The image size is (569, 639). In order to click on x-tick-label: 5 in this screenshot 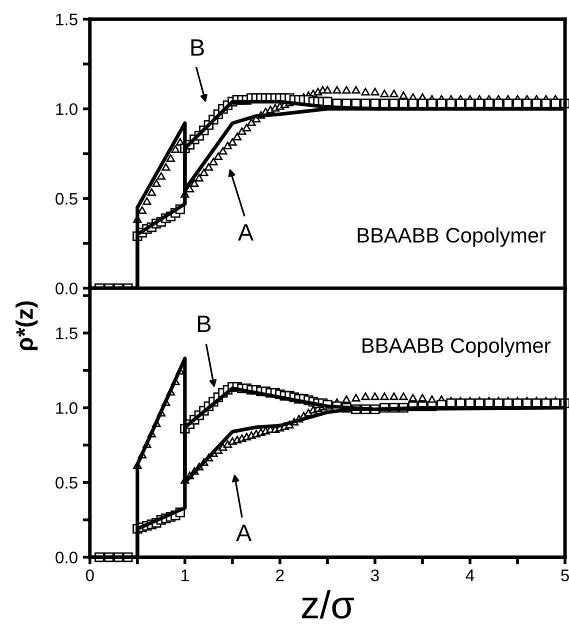, I will do `click(565, 576)`.